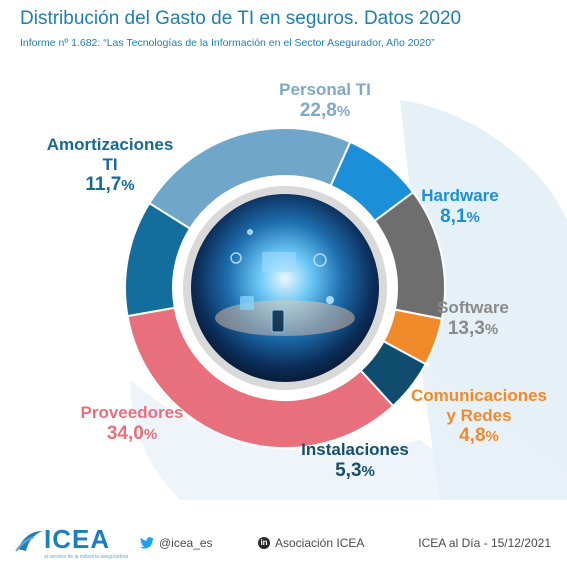  I want to click on slice-value: 8,1, so click(453, 216).